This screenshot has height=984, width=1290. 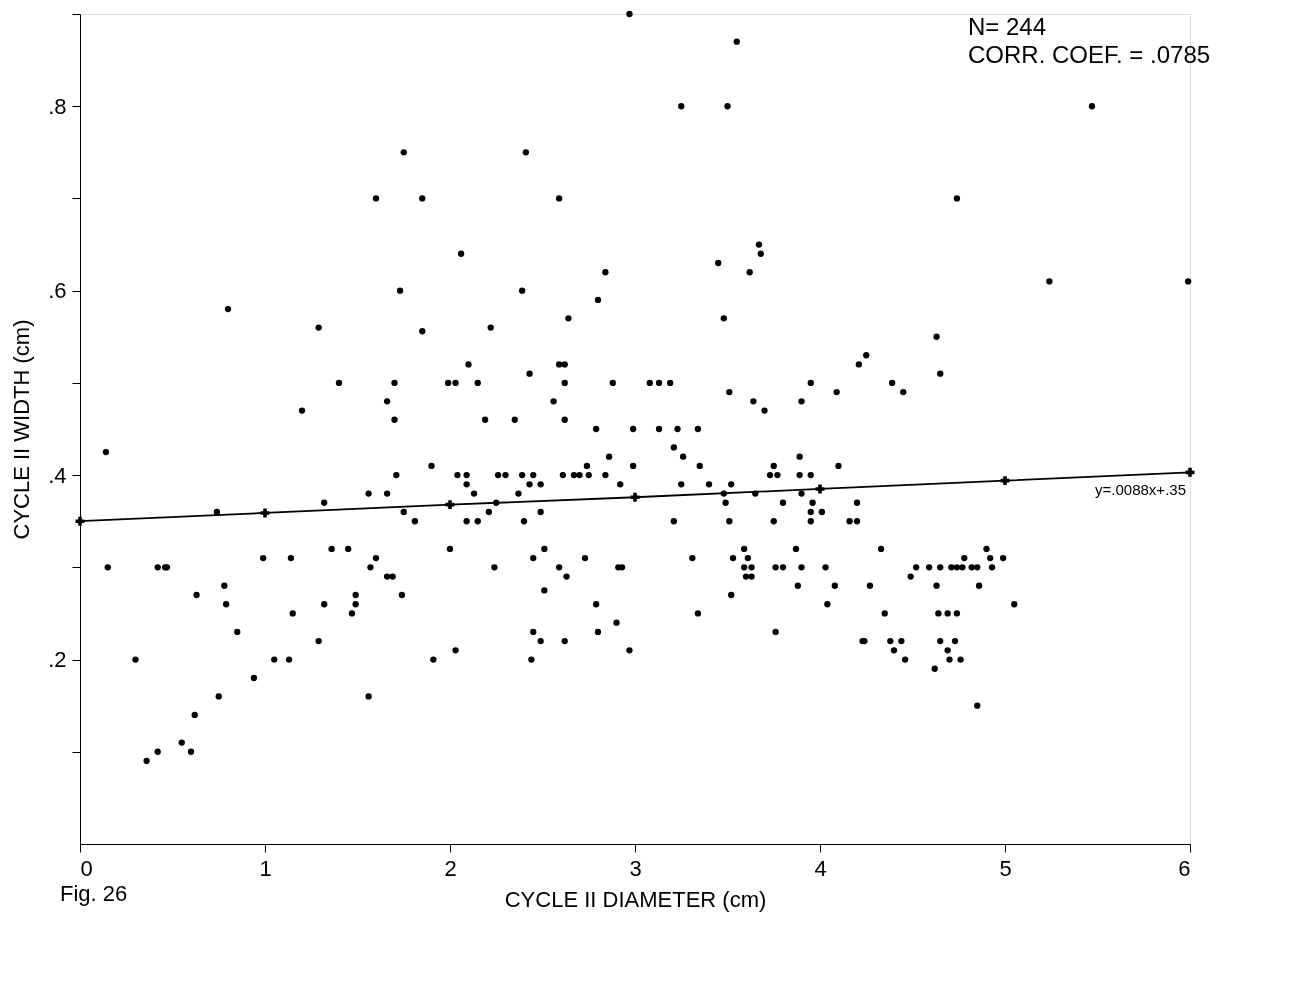 What do you see at coordinates (450, 868) in the screenshot?
I see `x-tick-label: 2` at bounding box center [450, 868].